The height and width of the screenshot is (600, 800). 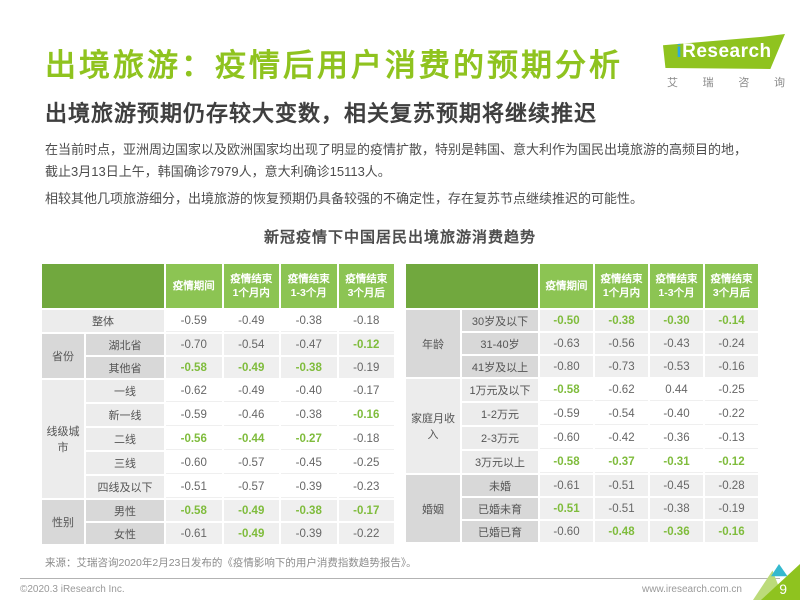 What do you see at coordinates (63, 439) in the screenshot?
I see `category-label: 线级城市` at bounding box center [63, 439].